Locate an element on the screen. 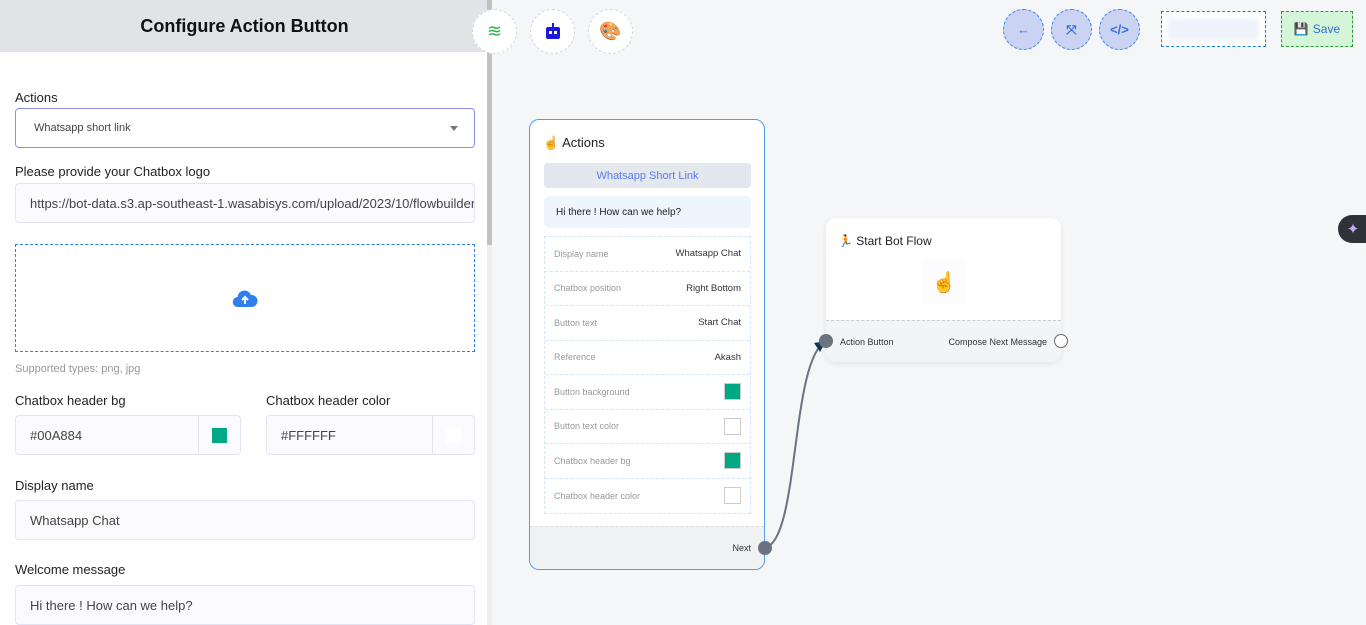 The image size is (1366, 625). arrow-left-icon: ← is located at coordinates (1023, 29).